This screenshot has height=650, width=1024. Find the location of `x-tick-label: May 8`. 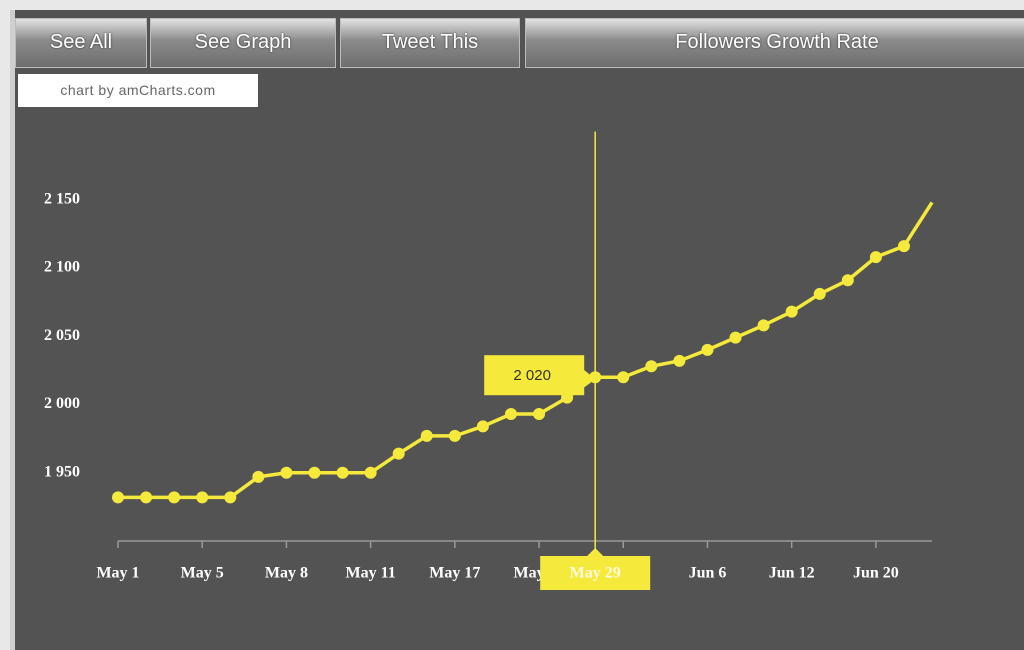

x-tick-label: May 8 is located at coordinates (286, 573).